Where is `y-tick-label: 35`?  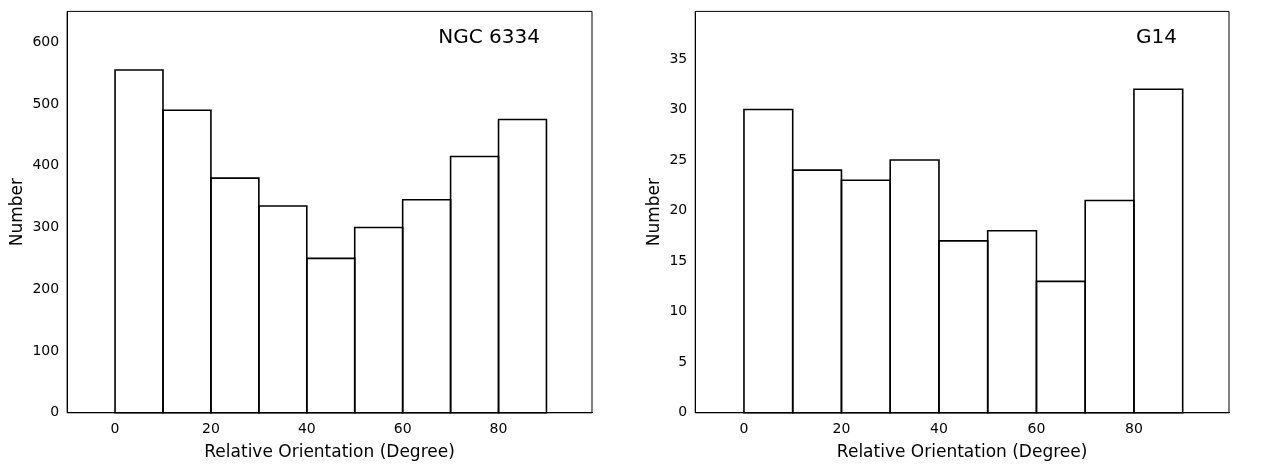
y-tick-label: 35 is located at coordinates (678, 57).